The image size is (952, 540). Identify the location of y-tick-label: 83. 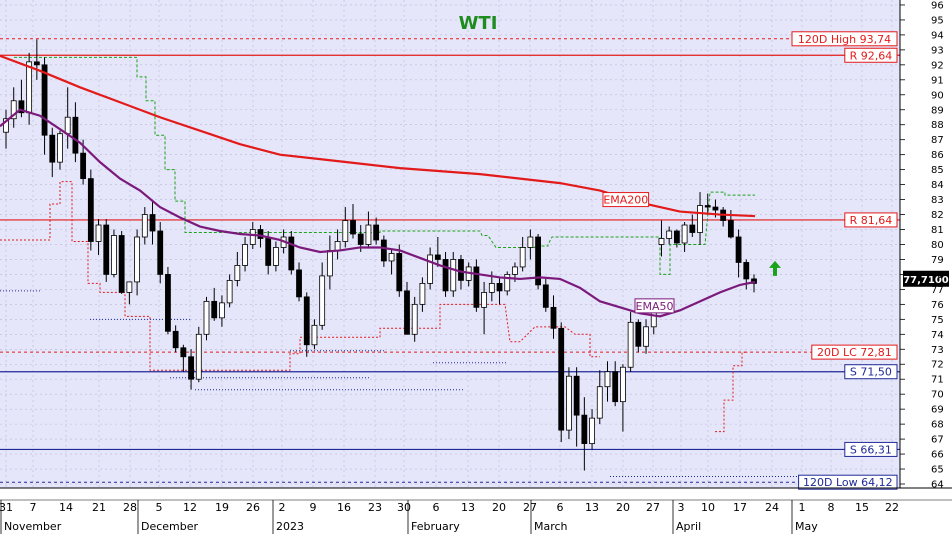
(937, 200).